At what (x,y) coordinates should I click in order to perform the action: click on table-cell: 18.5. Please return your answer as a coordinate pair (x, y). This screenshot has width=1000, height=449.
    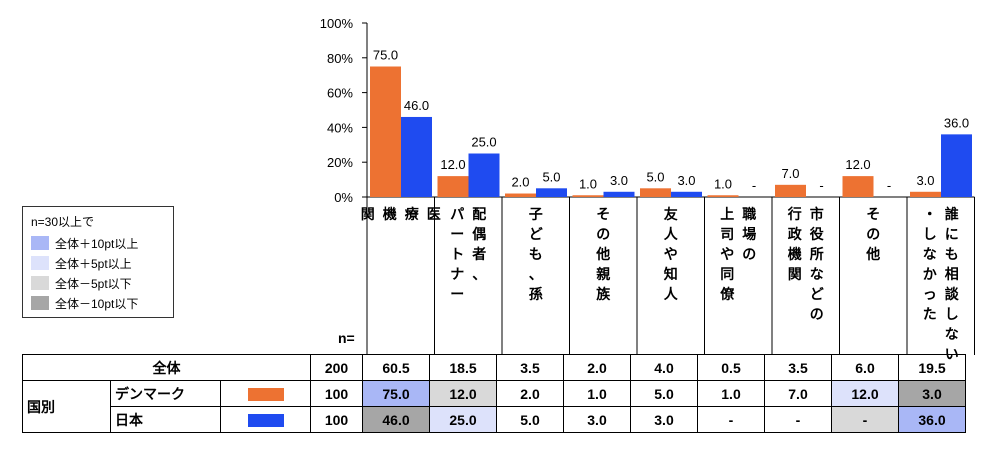
    Looking at the image, I should click on (463, 367).